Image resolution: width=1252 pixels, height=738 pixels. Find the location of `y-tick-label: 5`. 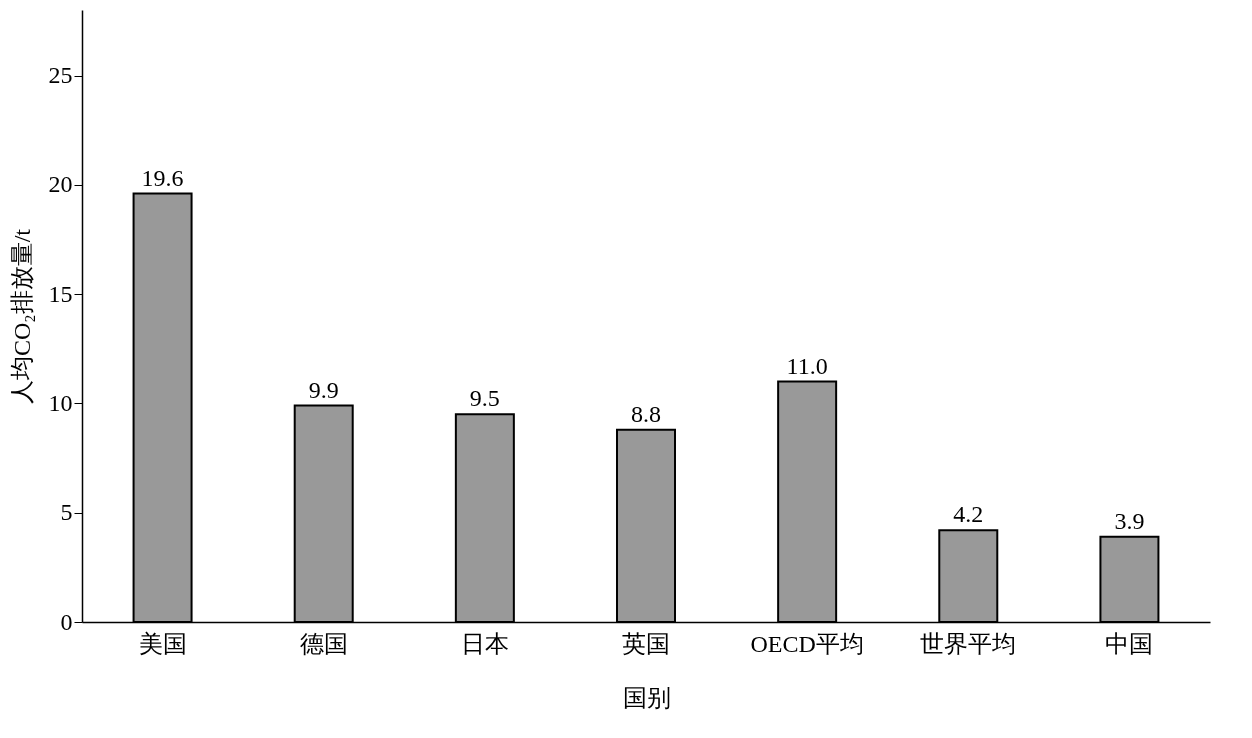

y-tick-label: 5 is located at coordinates (66, 512).